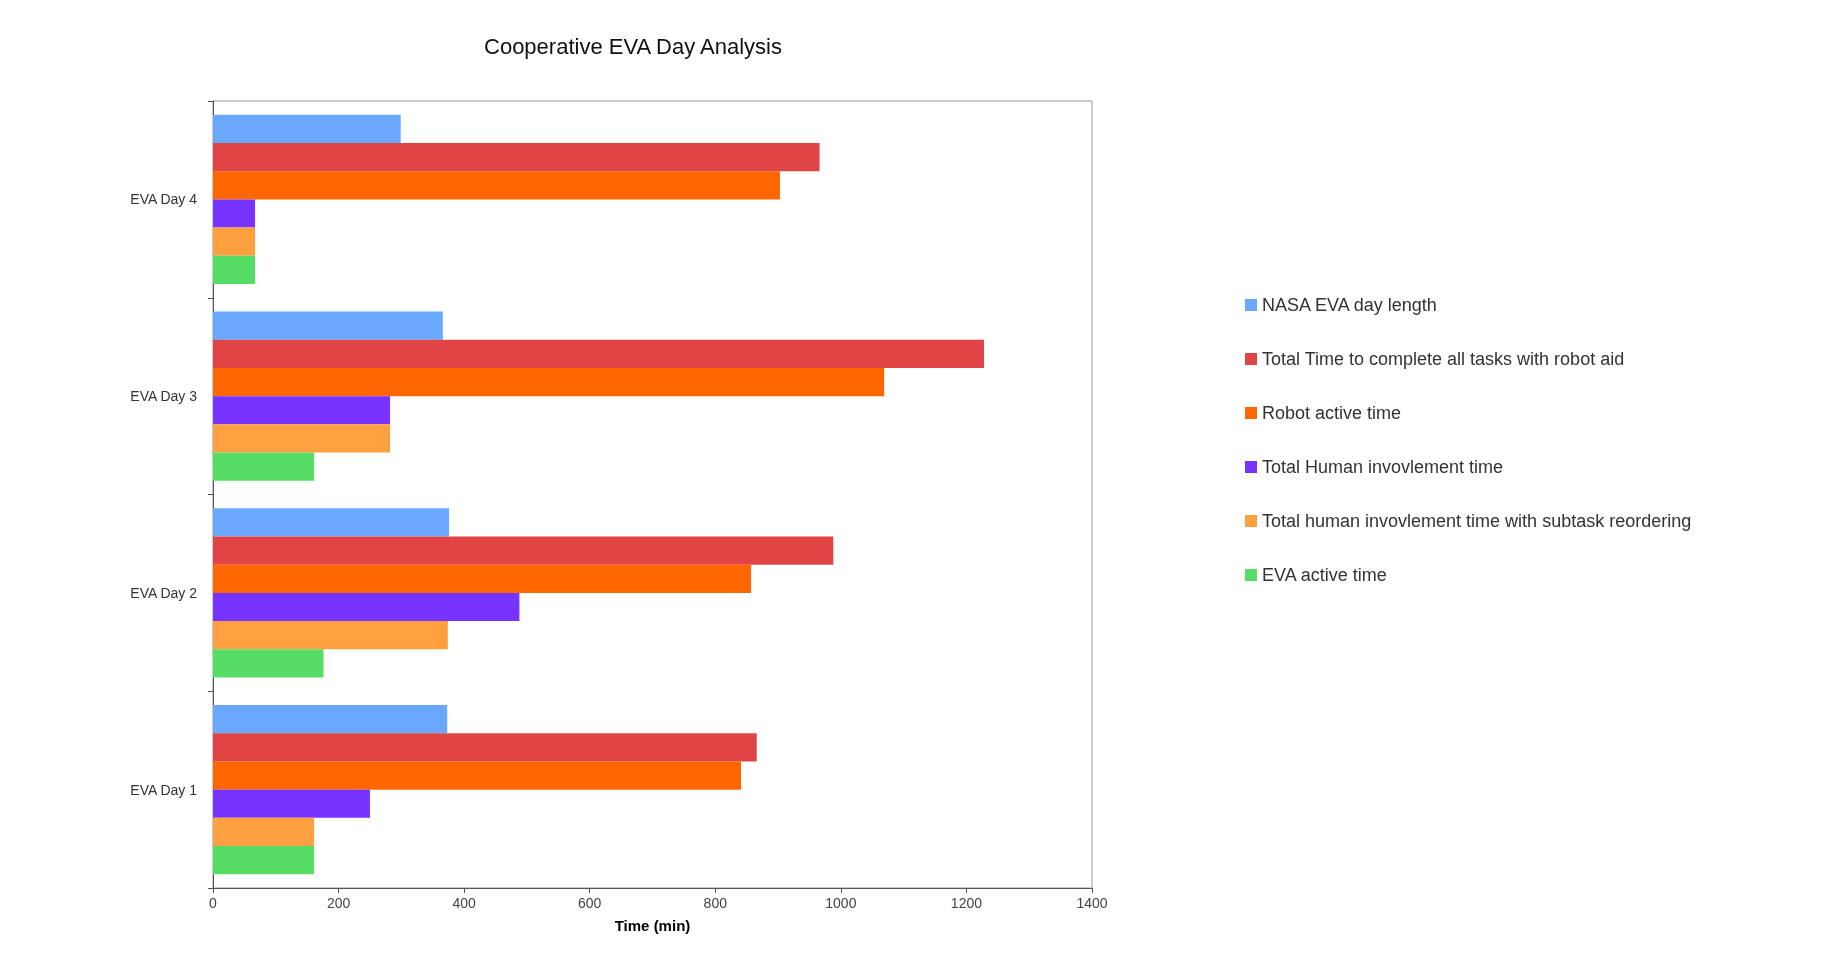  Describe the element at coordinates (164, 396) in the screenshot. I see `y-tick-label: EVA Day 3` at that location.